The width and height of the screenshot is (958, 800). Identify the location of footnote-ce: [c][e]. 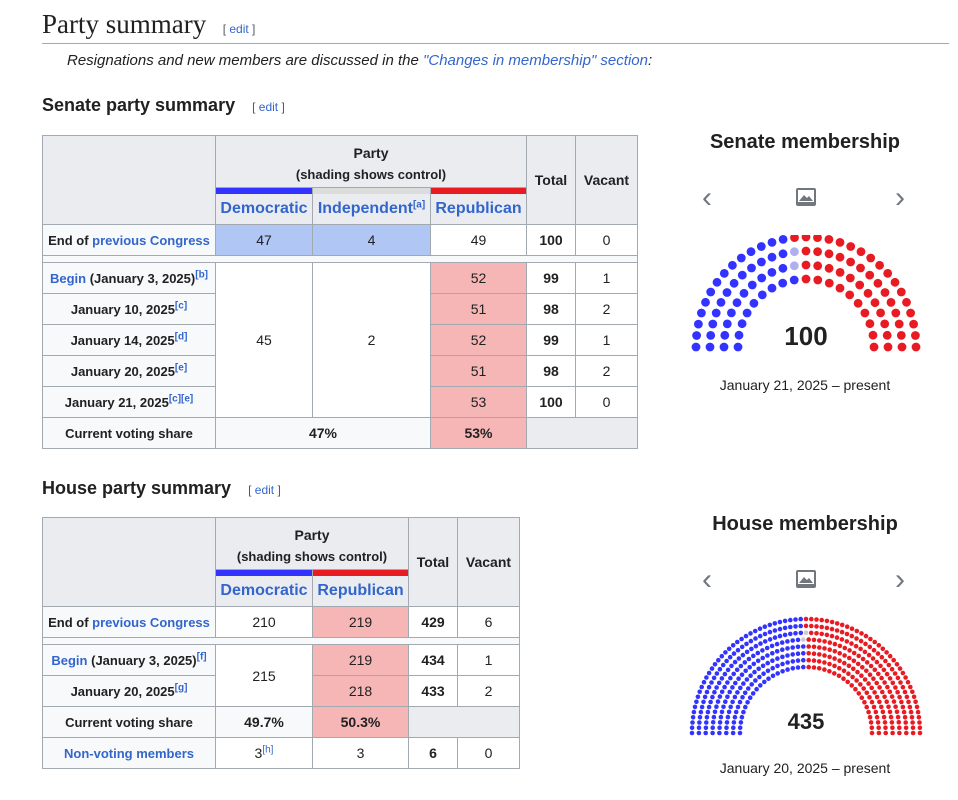
(181, 399).